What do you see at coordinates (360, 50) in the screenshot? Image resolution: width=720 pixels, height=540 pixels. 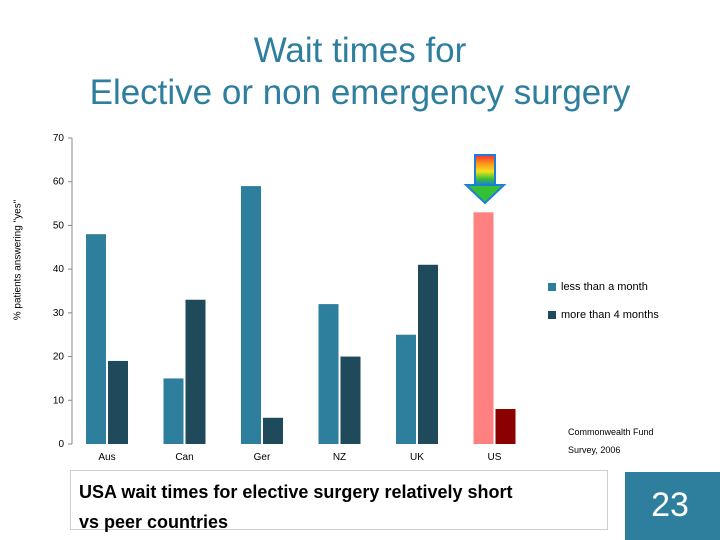 I see `title-line-1: Wait times for` at bounding box center [360, 50].